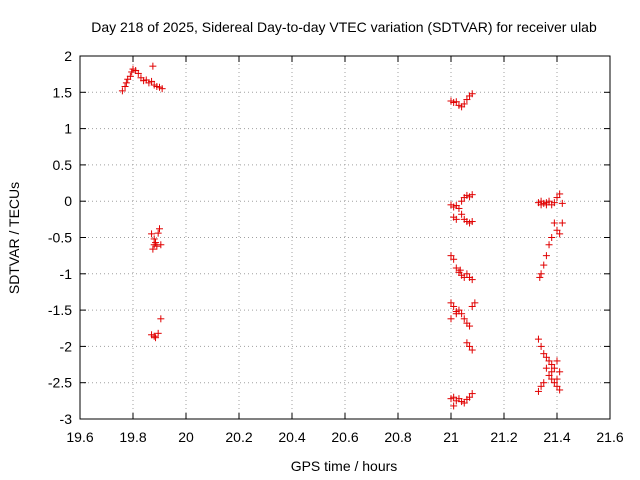  Describe the element at coordinates (132, 437) in the screenshot. I see `x-tick-label: 19.8` at that location.